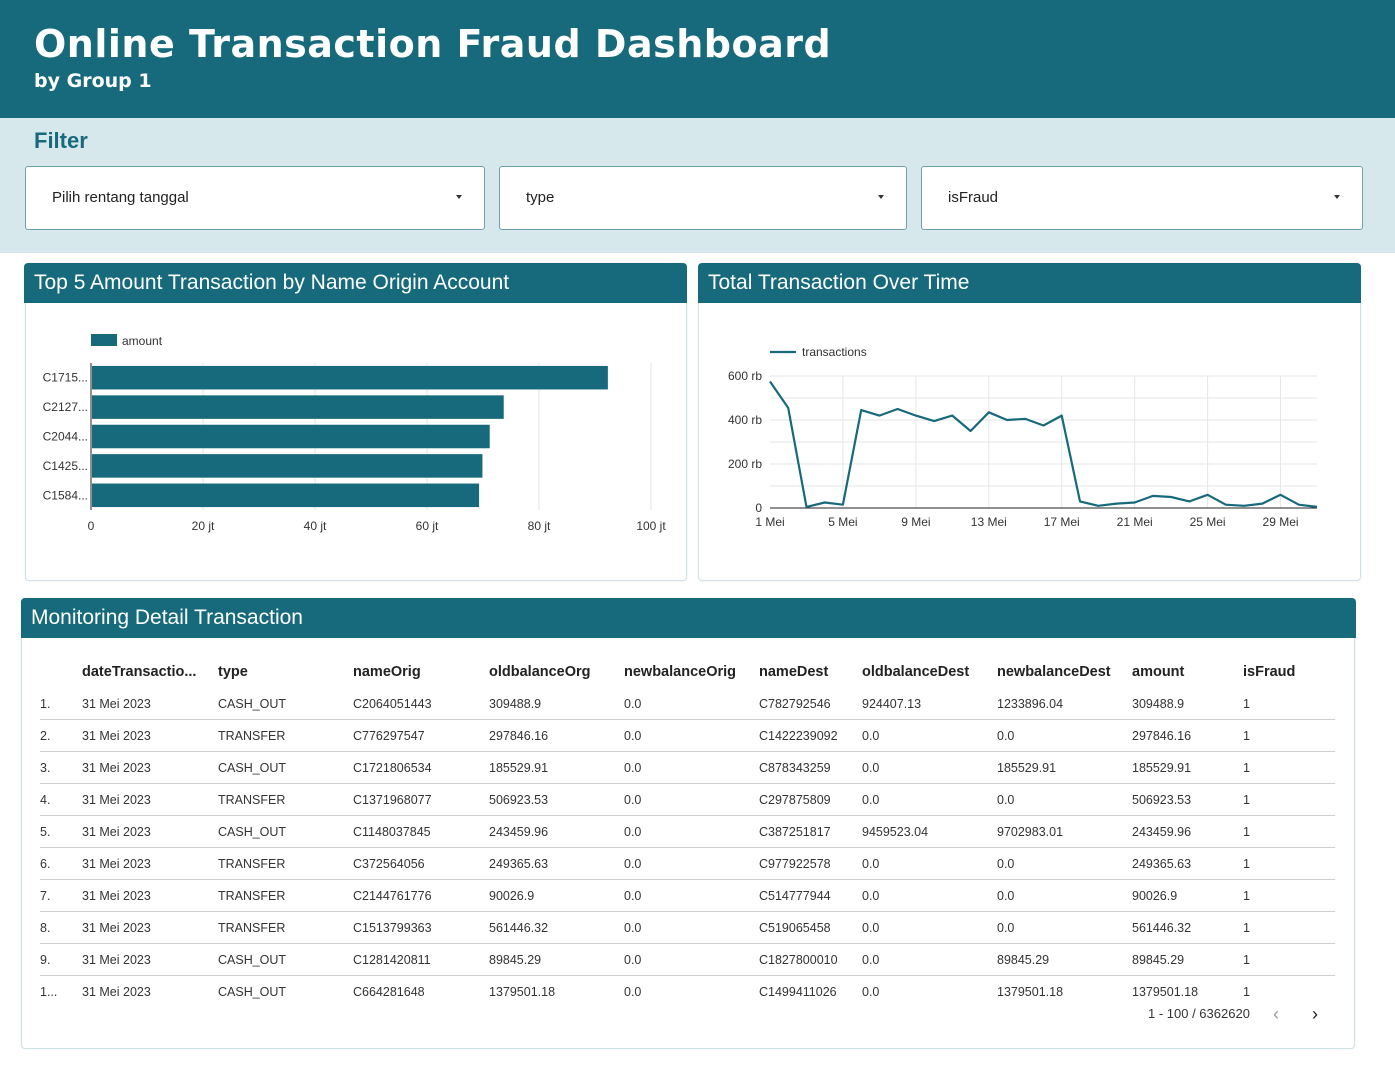  I want to click on table-cell: C1281420811, so click(421, 959).